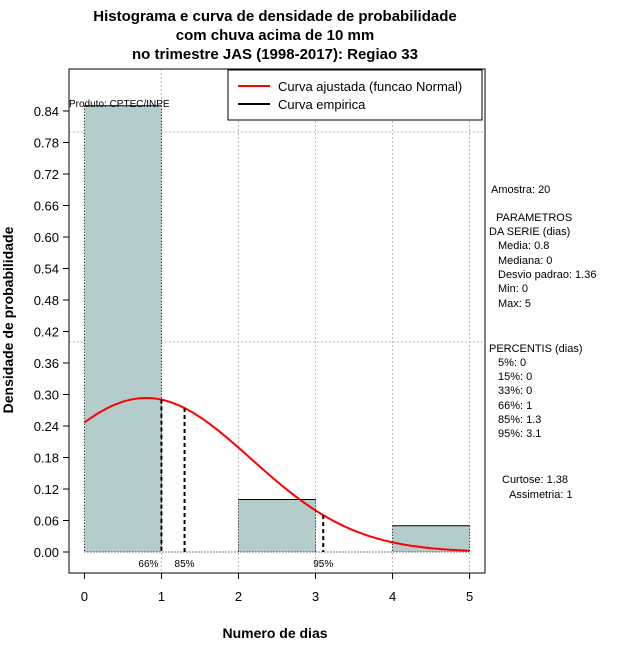 This screenshot has height=660, width=640. What do you see at coordinates (322, 104) in the screenshot?
I see `legend-label-empirical: Curva empirica` at bounding box center [322, 104].